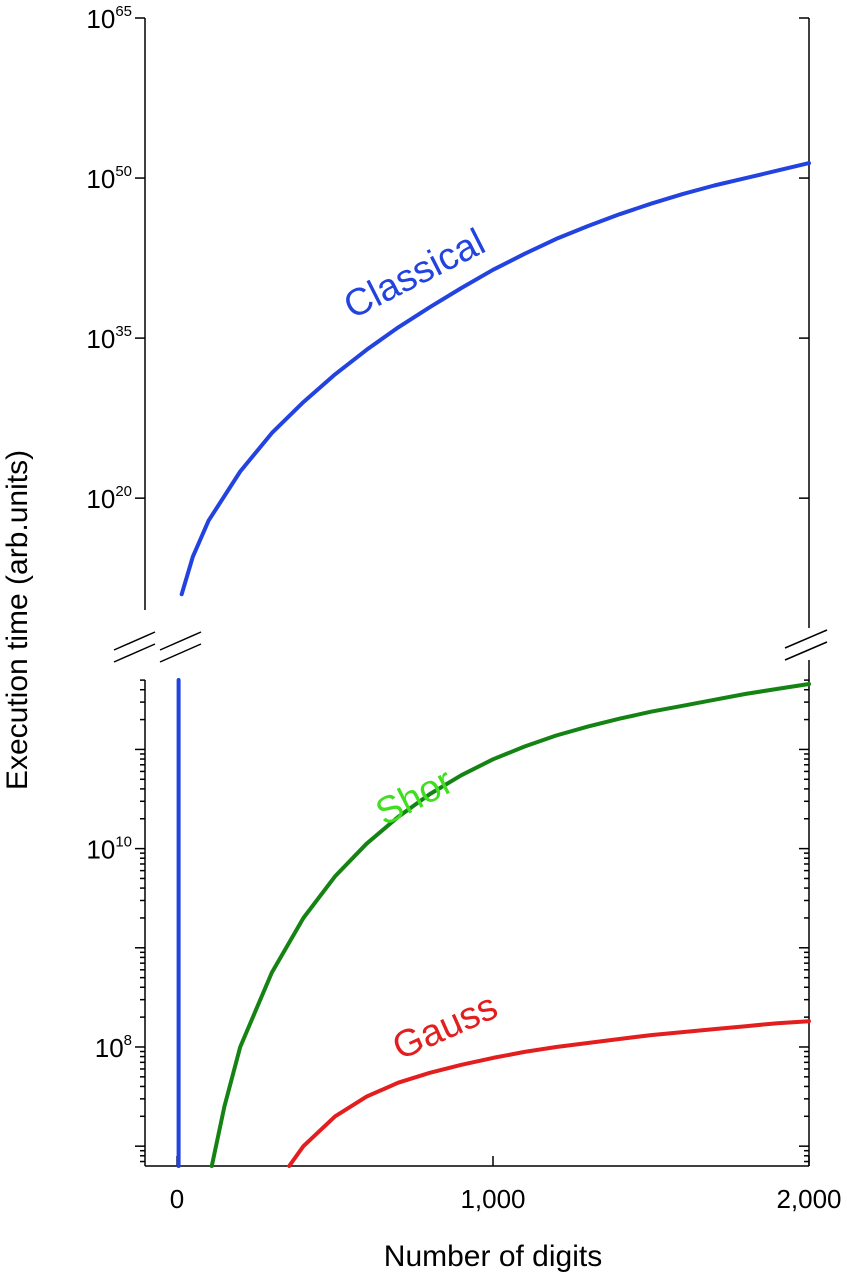 Image resolution: width=847 pixels, height=1276 pixels. I want to click on y-tick-label: 108, so click(113, 1047).